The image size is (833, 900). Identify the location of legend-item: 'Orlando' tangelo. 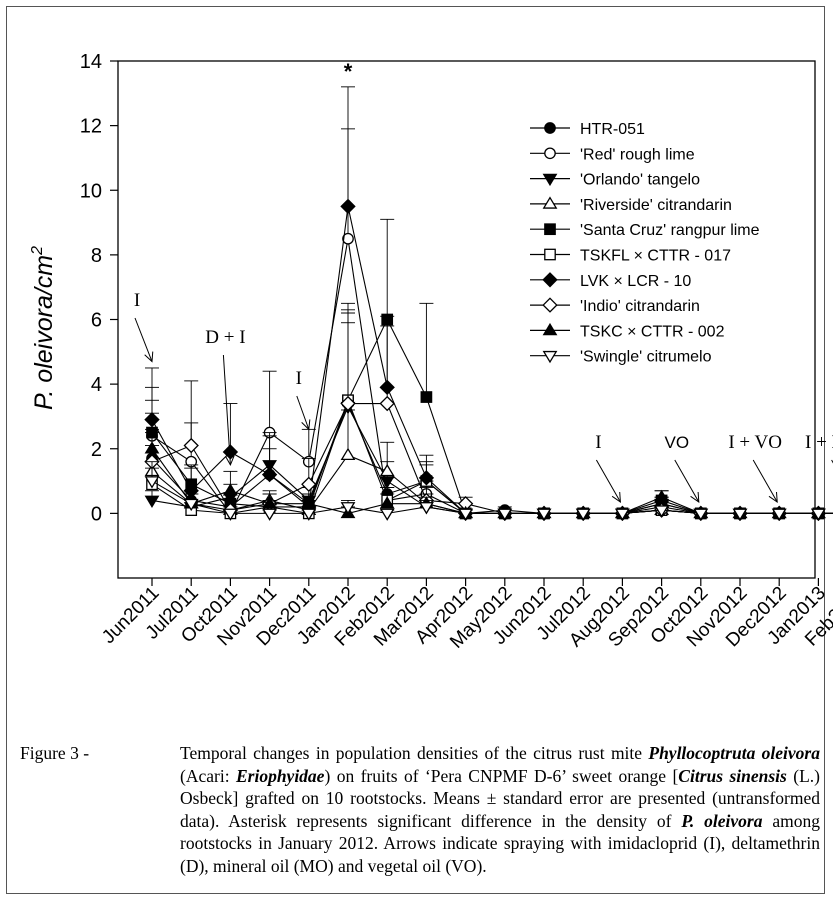
(615, 180).